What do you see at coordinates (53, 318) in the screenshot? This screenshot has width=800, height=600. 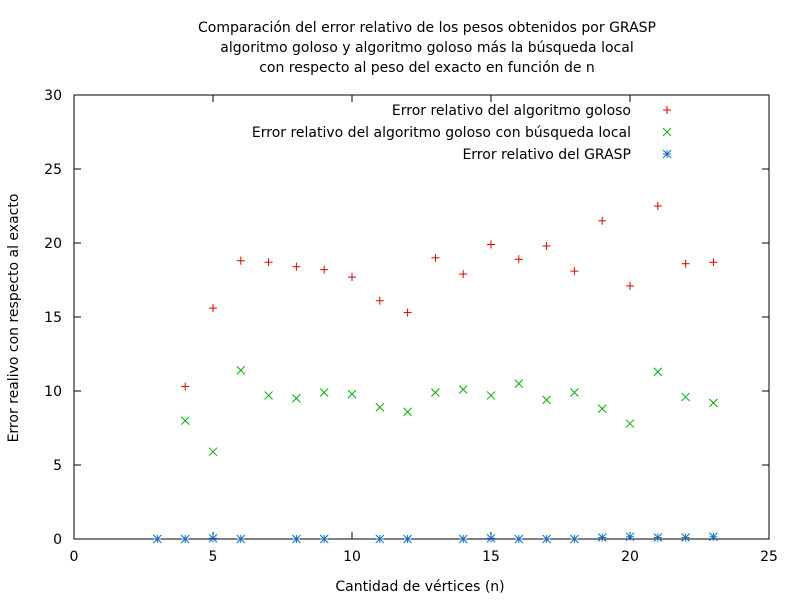 I see `y-tick-label: 15` at bounding box center [53, 318].